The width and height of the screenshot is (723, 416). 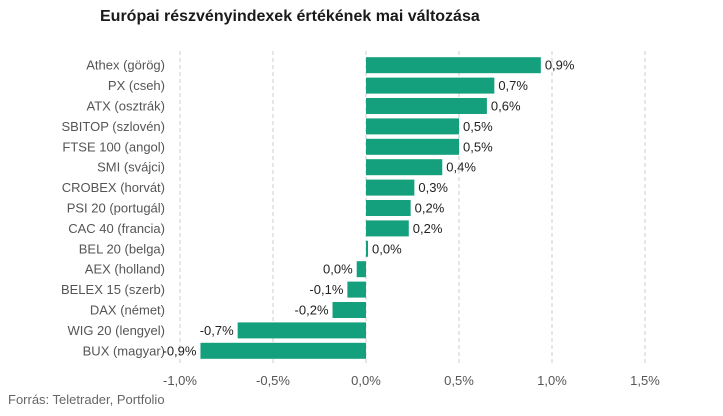 What do you see at coordinates (113, 289) in the screenshot?
I see `category-label: BELEX 15 (szerb)` at bounding box center [113, 289].